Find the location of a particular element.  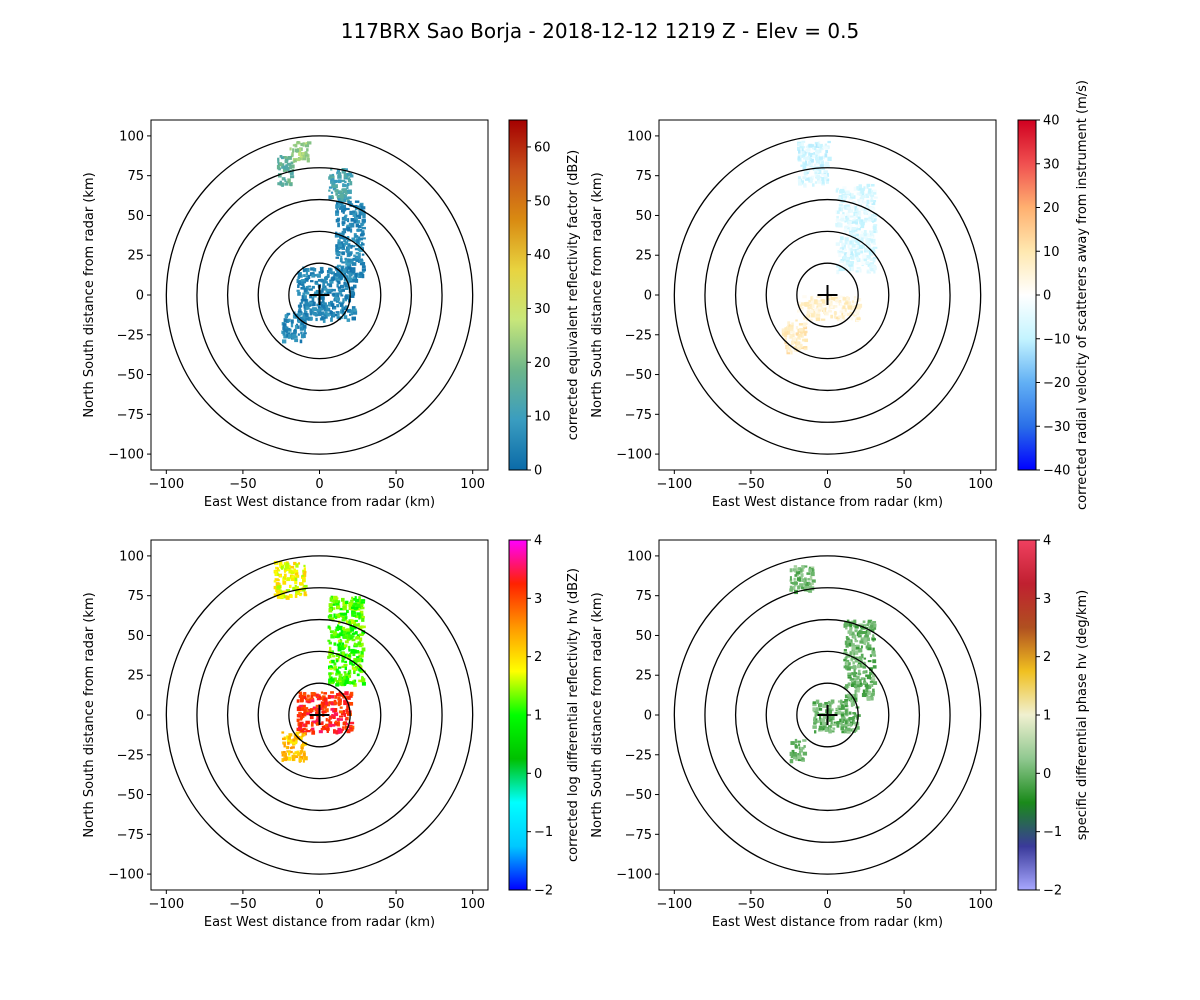

colorbar is located at coordinates (518, 295).